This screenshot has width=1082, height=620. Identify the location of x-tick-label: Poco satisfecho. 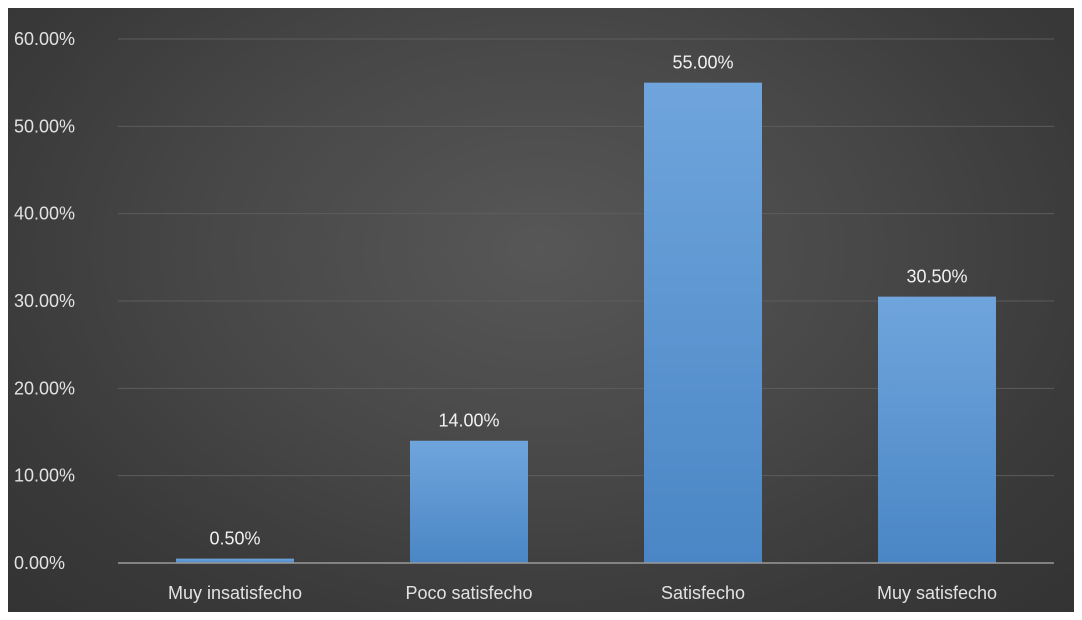
(468, 593).